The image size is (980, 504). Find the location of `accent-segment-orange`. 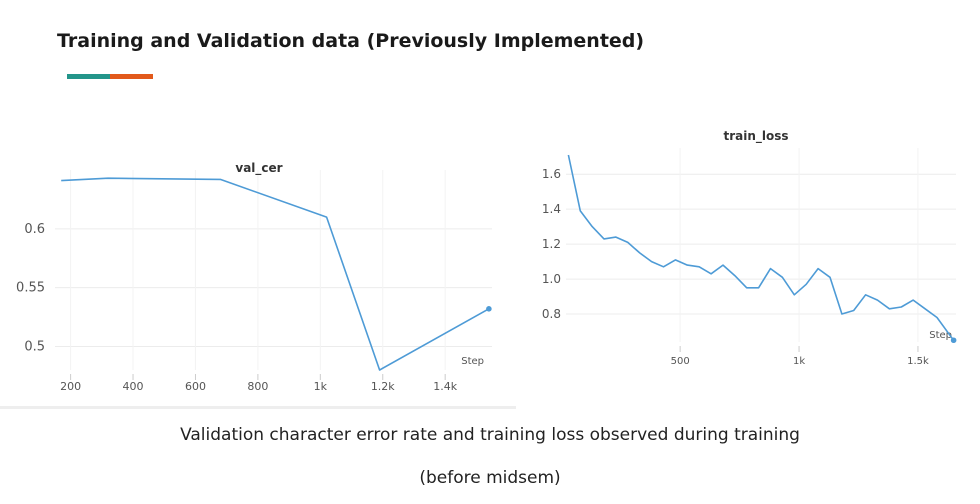

accent-segment-orange is located at coordinates (131, 76).